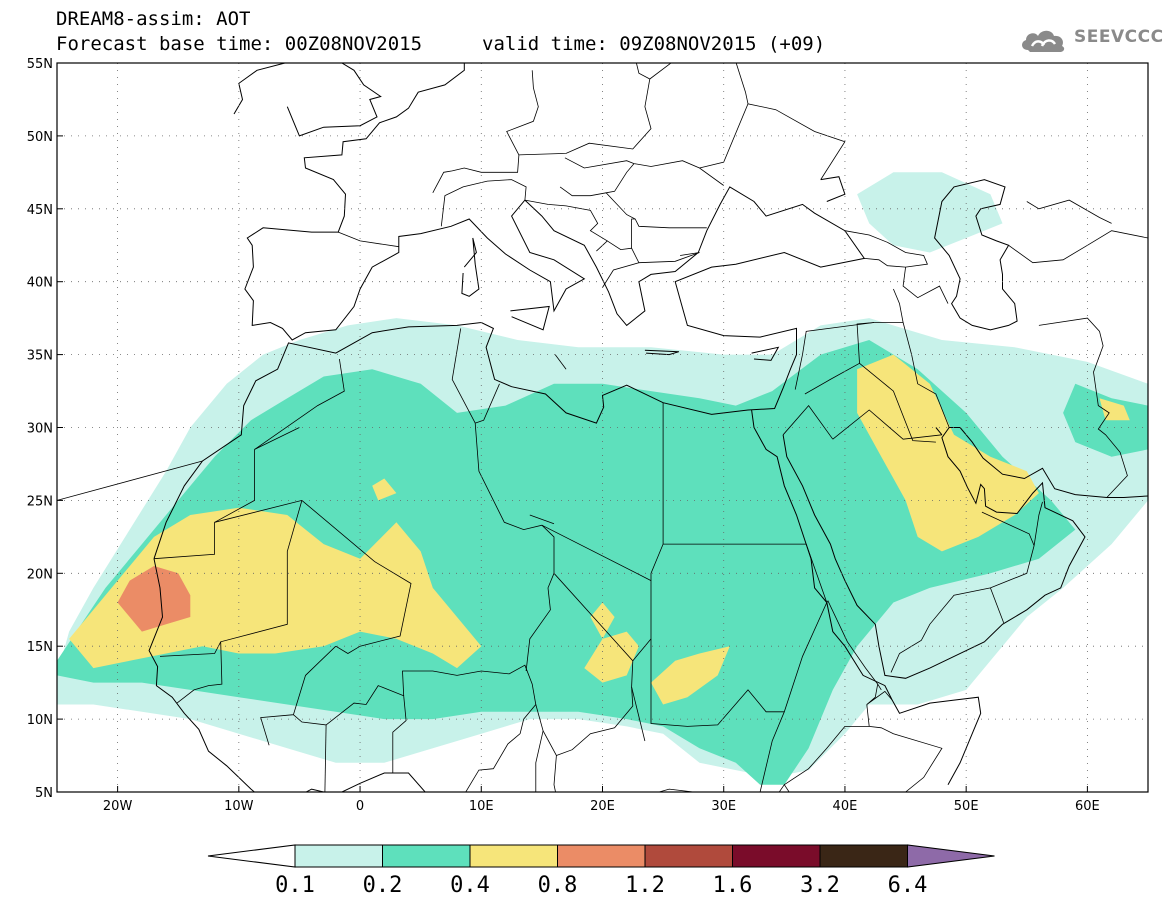  What do you see at coordinates (1087, 806) in the screenshot?
I see `lon-tick-label-8: 60E` at bounding box center [1087, 806].